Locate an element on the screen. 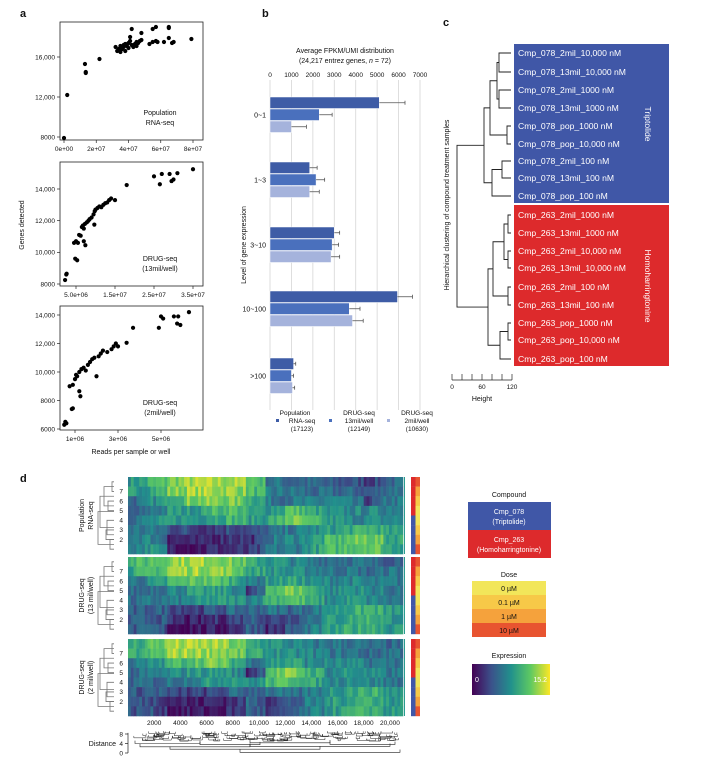 This screenshot has width=703, height=767. x-tick-label: 5.0e+06 is located at coordinates (76, 295).